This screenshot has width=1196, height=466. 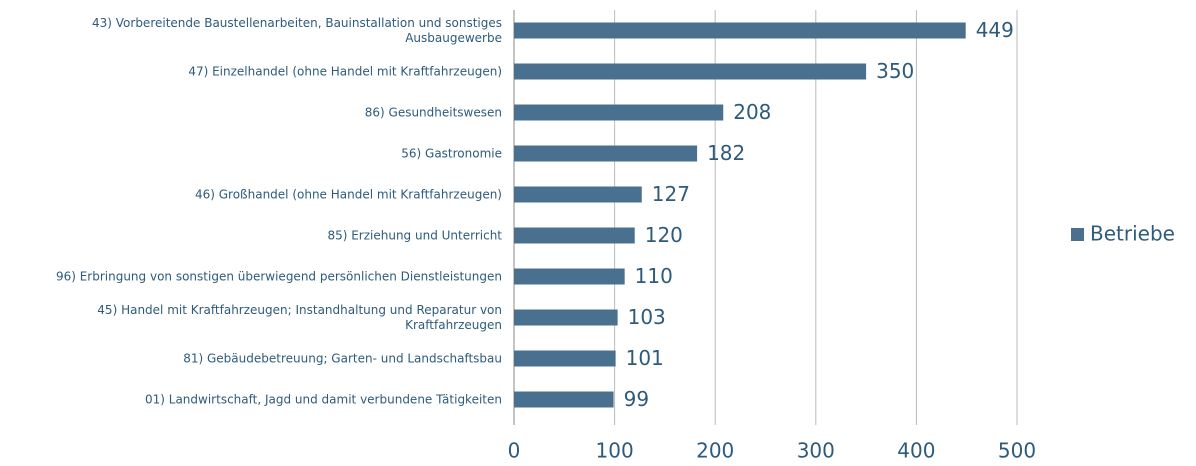 I want to click on value-label: 127, so click(x=671, y=194).